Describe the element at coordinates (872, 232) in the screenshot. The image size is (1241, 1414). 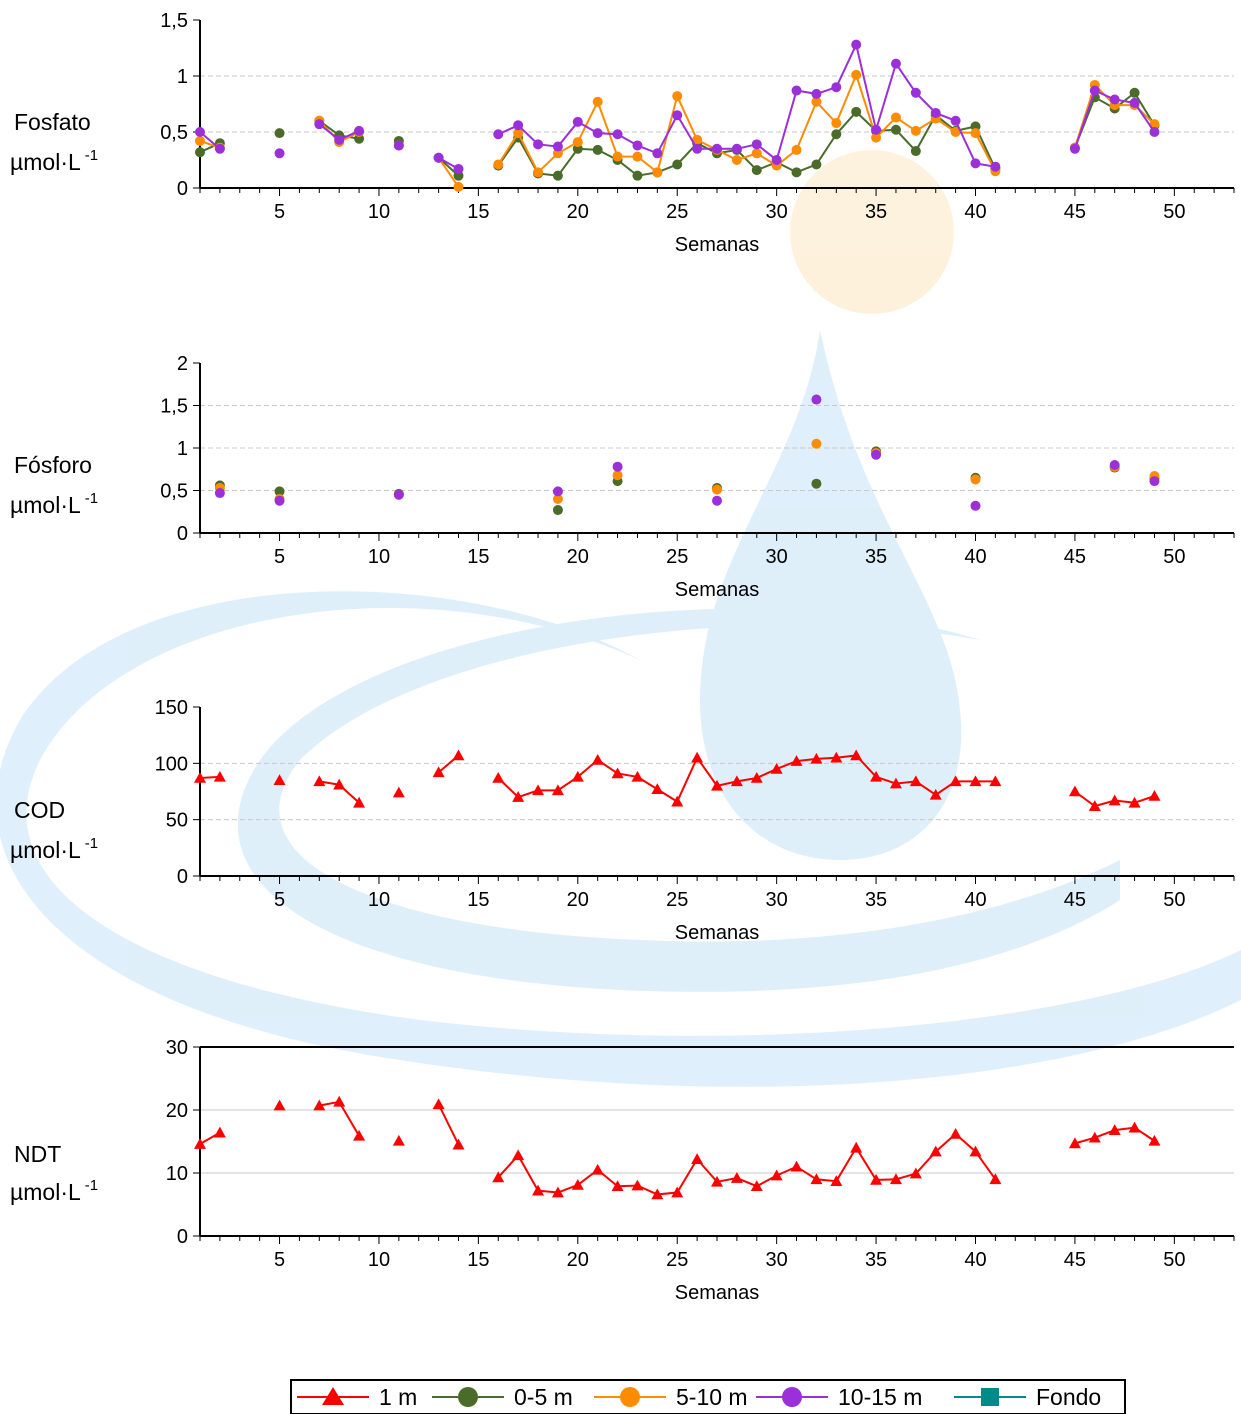
I see `watermark-sun` at that location.